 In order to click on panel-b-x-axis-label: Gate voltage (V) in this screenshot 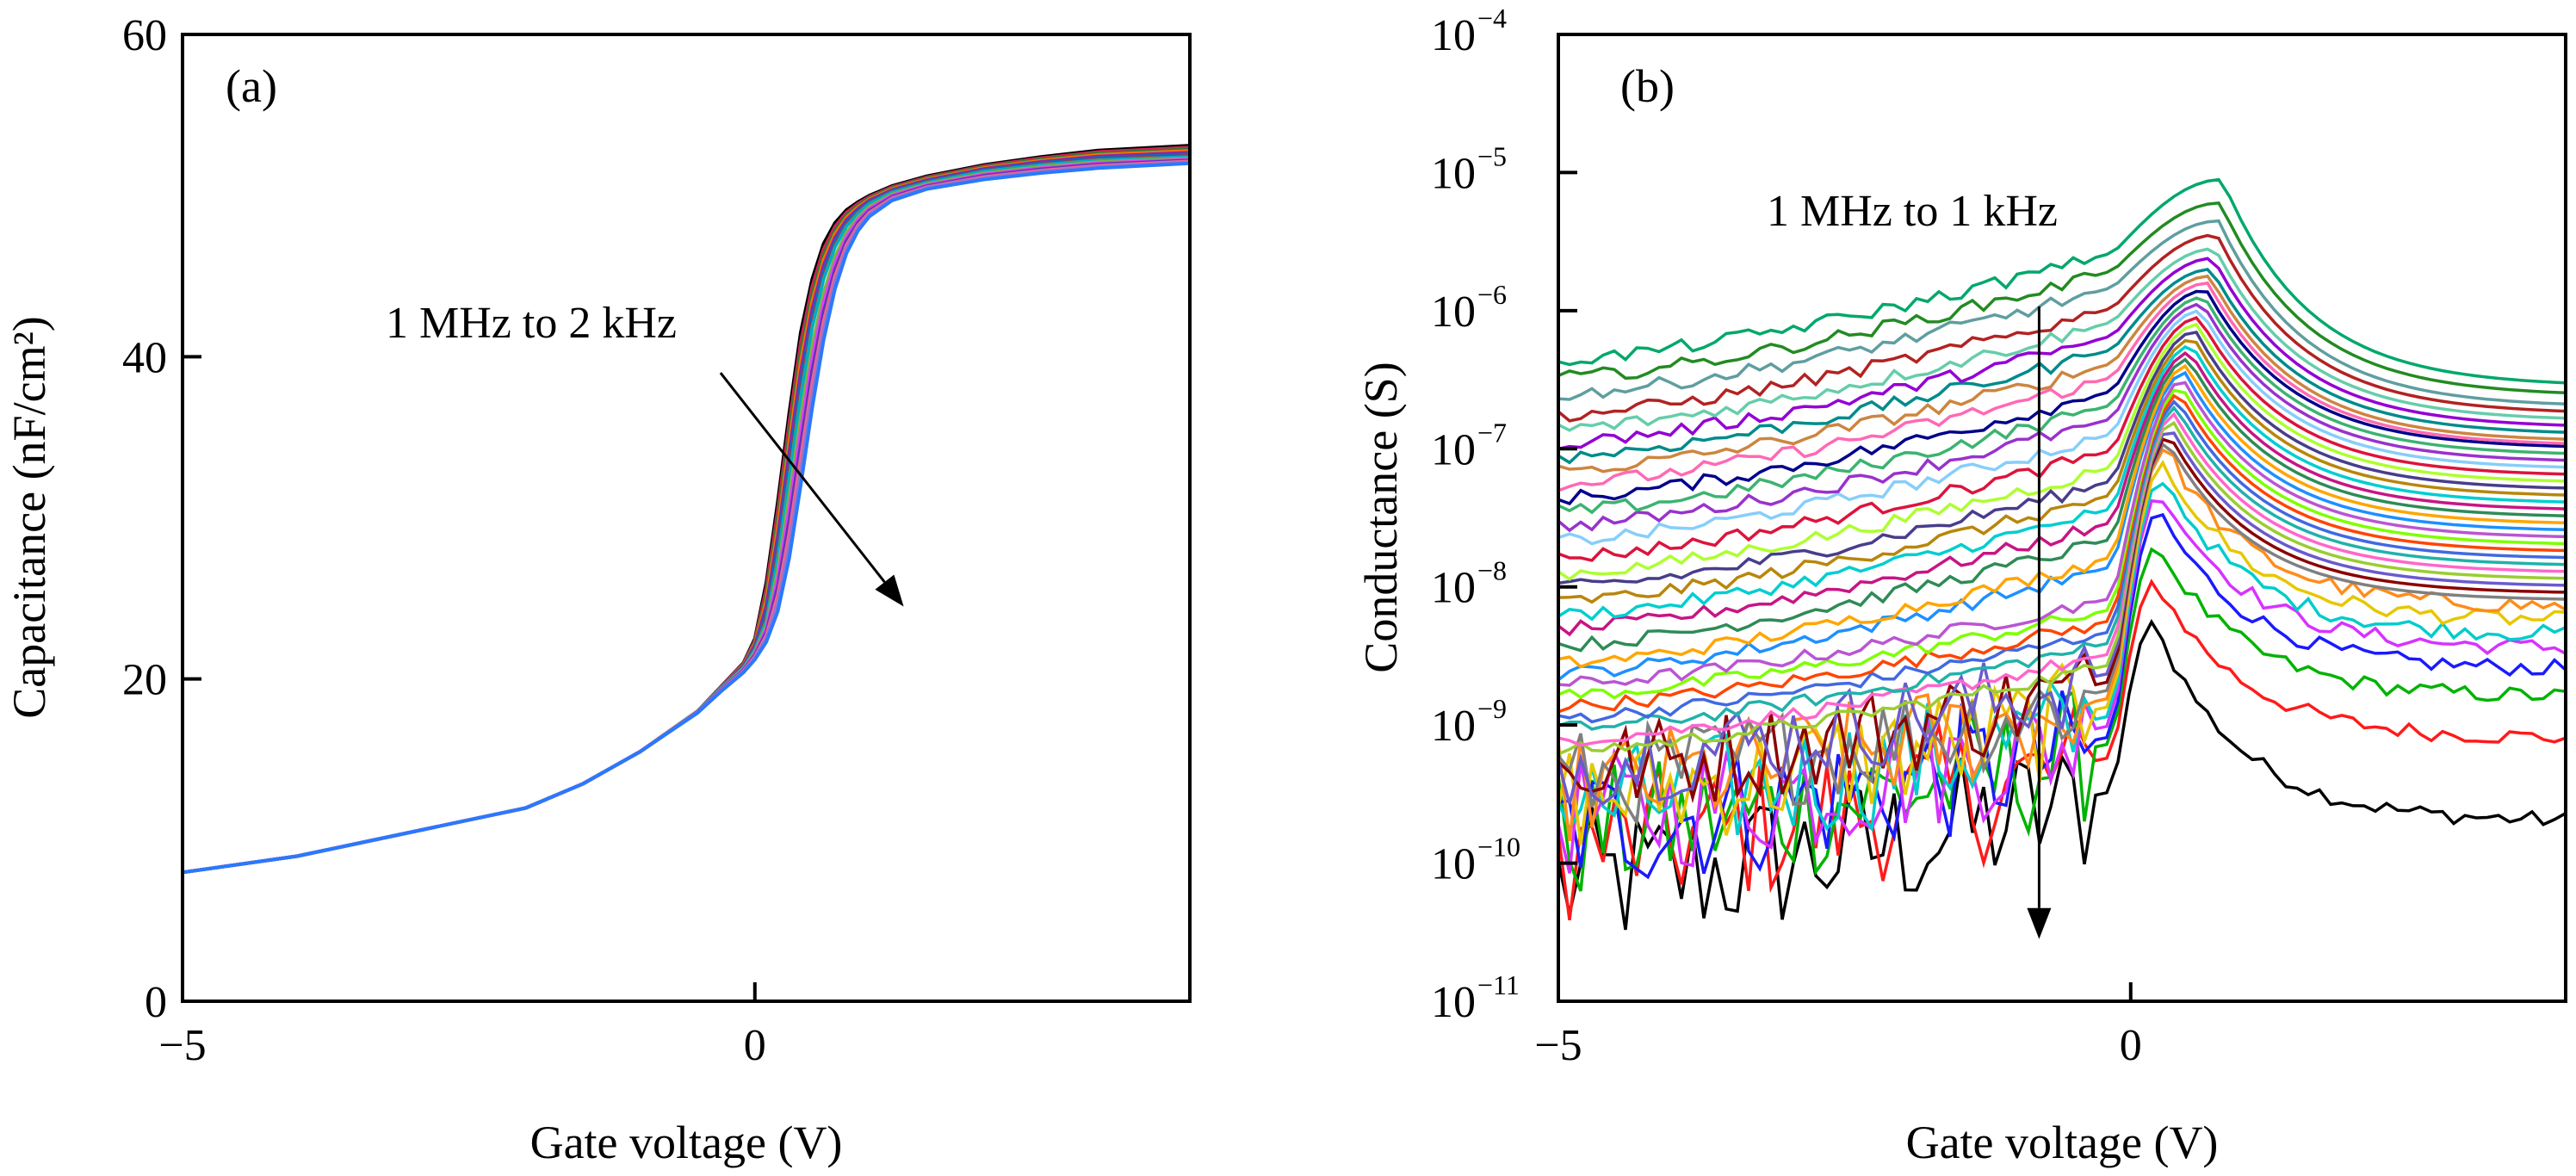, I will do `click(2062, 1142)`.